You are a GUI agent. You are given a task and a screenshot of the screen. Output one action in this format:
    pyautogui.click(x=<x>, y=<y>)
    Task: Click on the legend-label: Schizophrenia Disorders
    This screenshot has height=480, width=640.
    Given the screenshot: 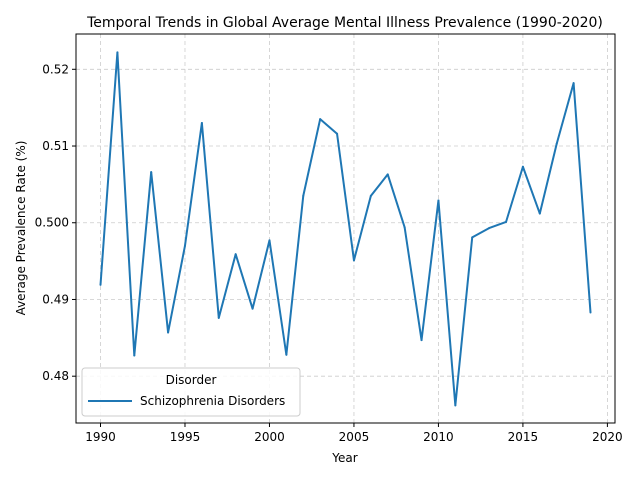 What is the action you would take?
    pyautogui.click(x=212, y=401)
    